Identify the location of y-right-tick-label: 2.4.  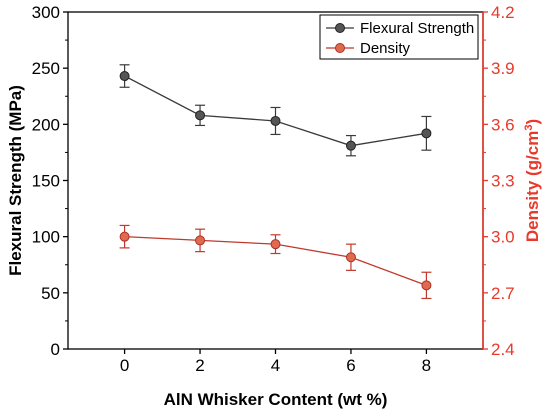
(503, 349).